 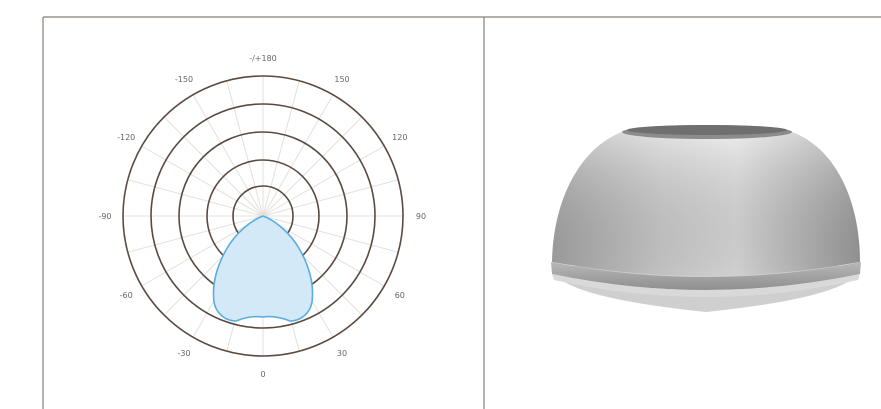 What do you see at coordinates (126, 295) in the screenshot?
I see `polar-angle-label: -60` at bounding box center [126, 295].